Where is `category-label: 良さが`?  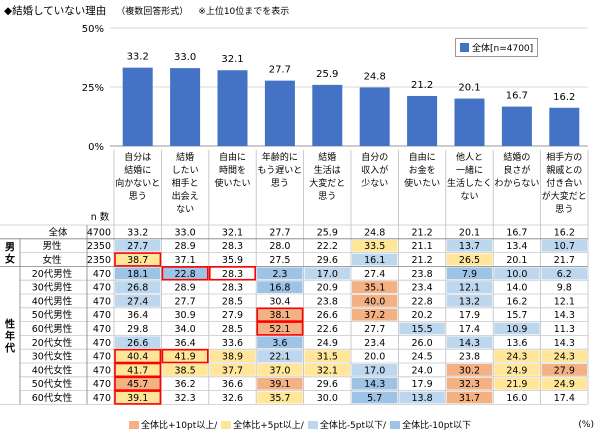
category-label: 良さが is located at coordinates (516, 170).